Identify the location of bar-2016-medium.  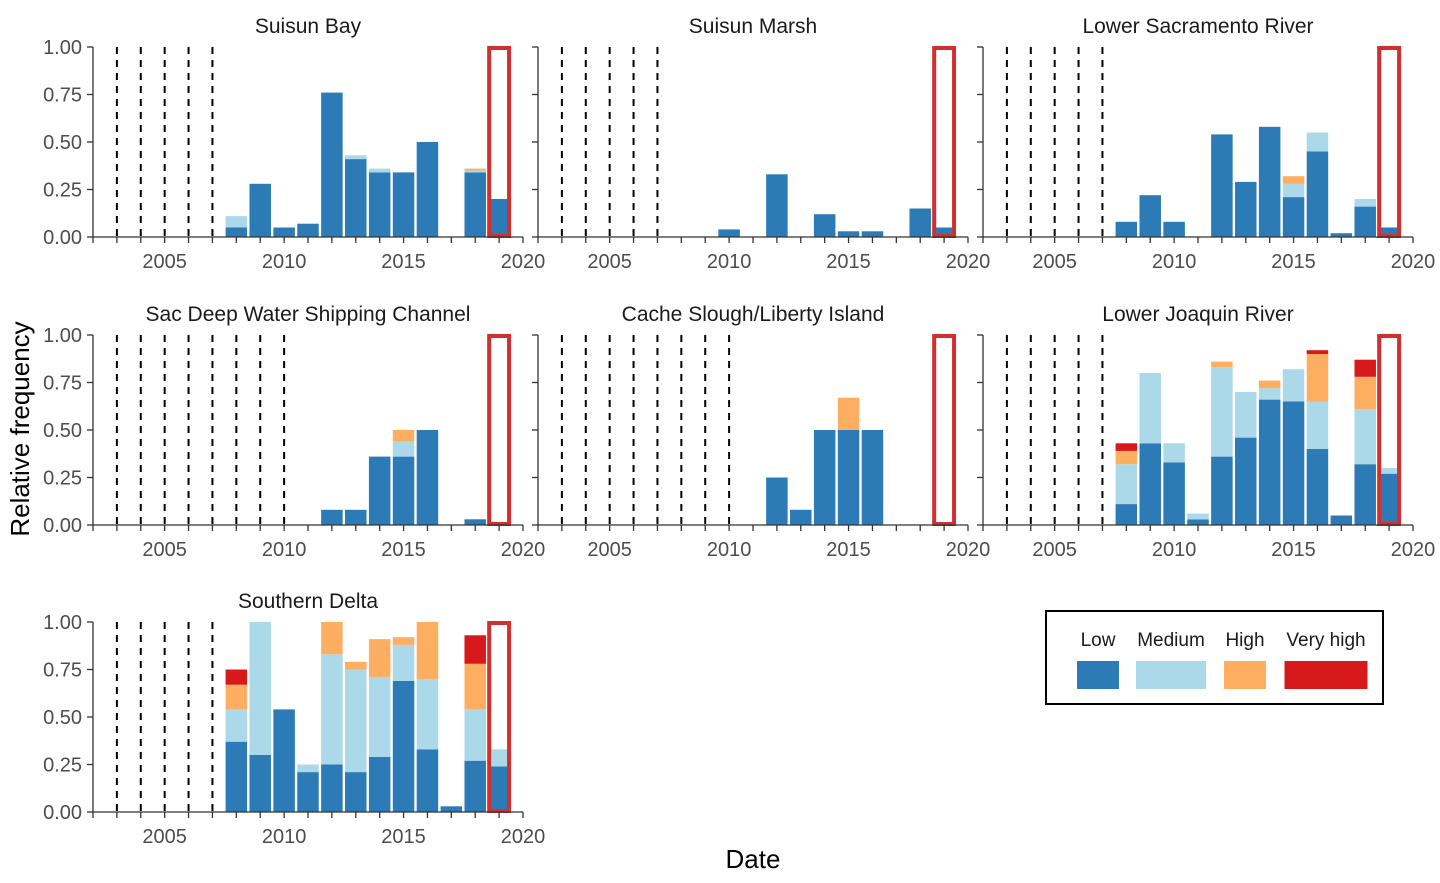
(427, 714).